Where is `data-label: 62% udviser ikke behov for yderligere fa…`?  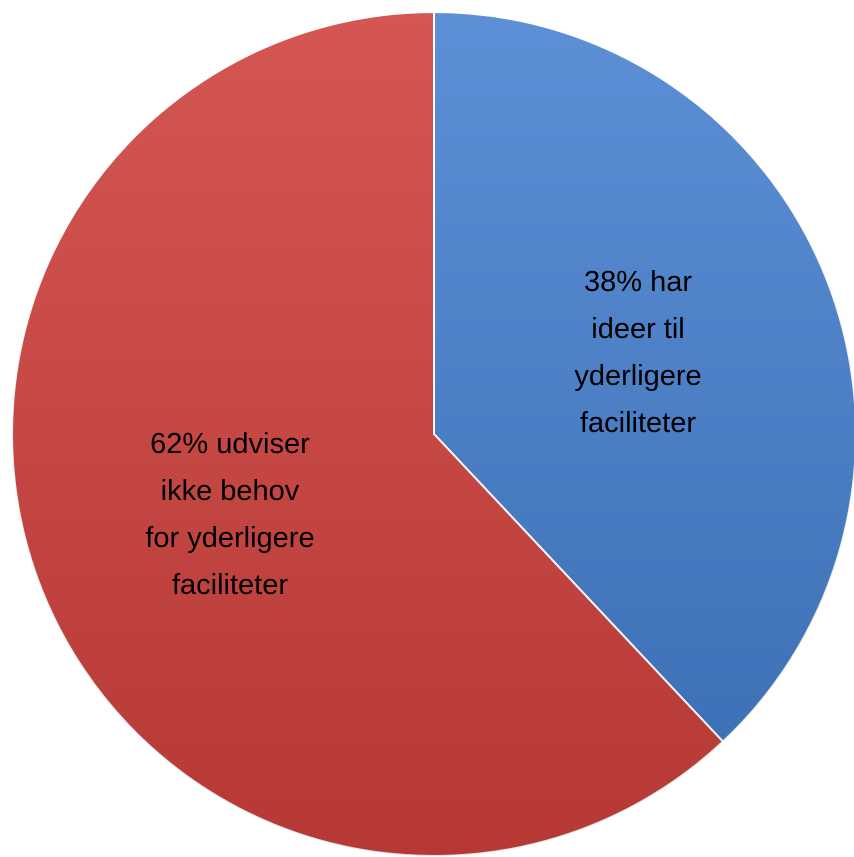
data-label: 62% udviser ikke behov for yderligere fa… is located at coordinates (230, 514).